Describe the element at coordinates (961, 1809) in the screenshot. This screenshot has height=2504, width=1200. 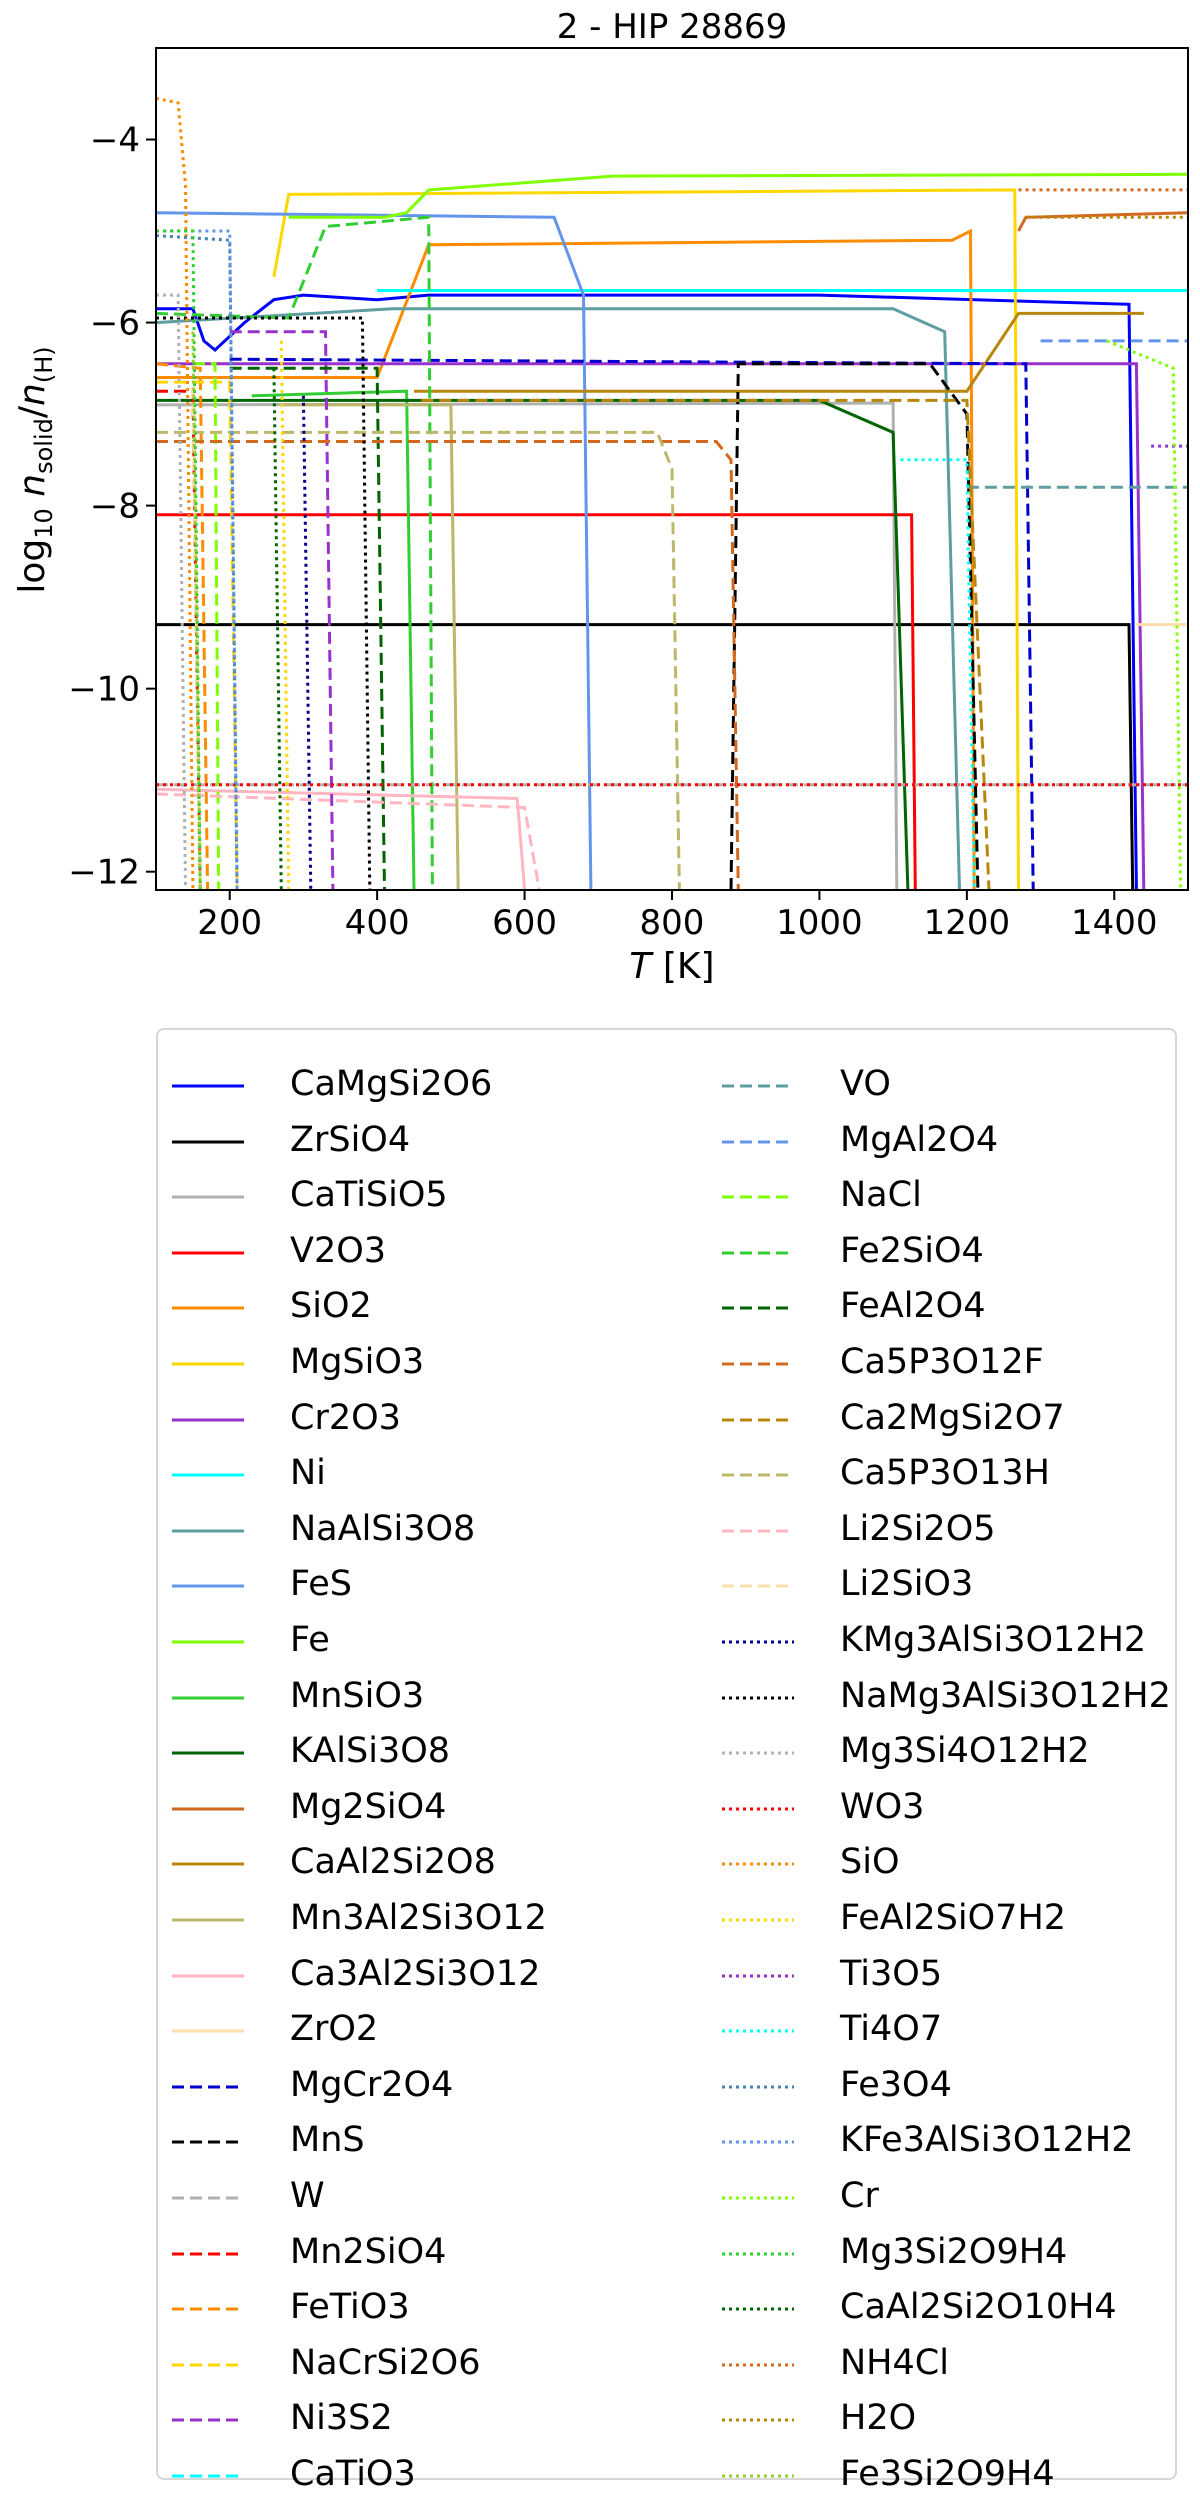
I see `legend-item-wo3: WO3` at that location.